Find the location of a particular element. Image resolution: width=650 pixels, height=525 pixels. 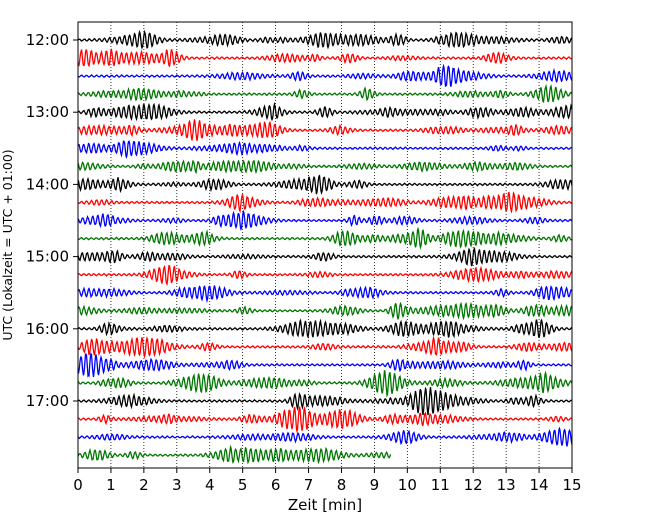

y-tick-label: 14:00 is located at coordinates (47, 184).